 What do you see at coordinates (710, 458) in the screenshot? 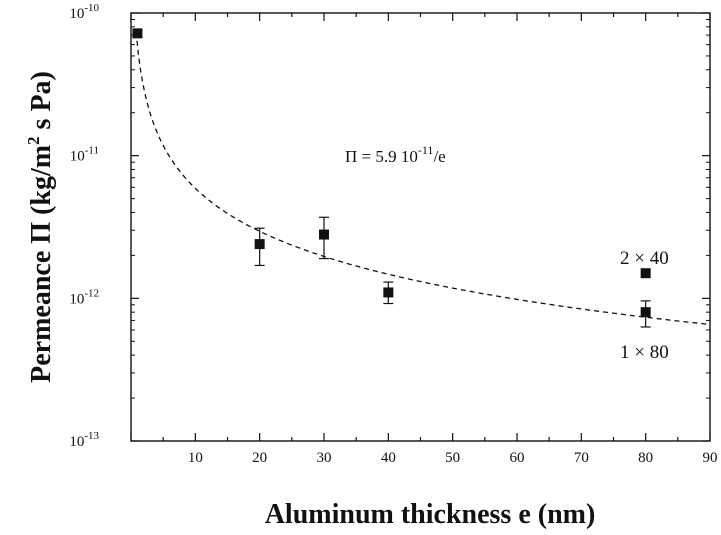
I see `x-tick-label: 90` at bounding box center [710, 458].